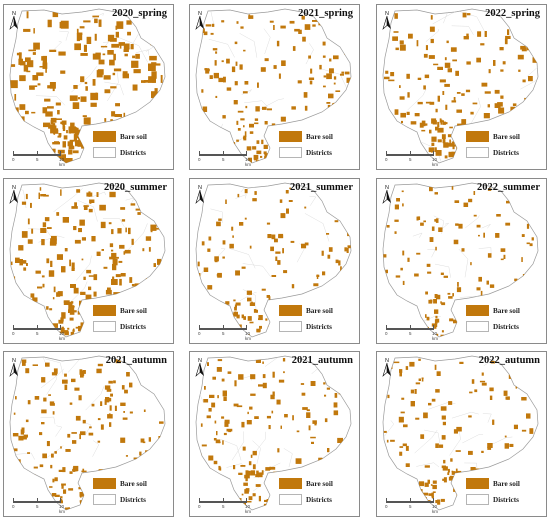 The height and width of the screenshot is (521, 550). I want to click on map-panel: N 2020_summer Bare soil Districts 0 5 10 km, so click(88, 261).